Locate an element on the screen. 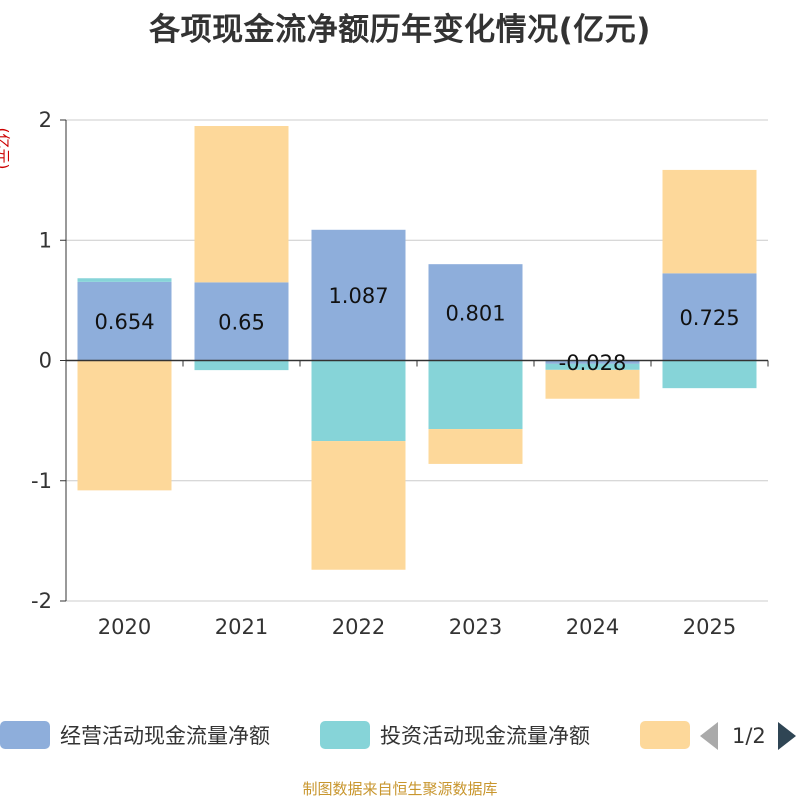 The height and width of the screenshot is (800, 800). legend-page-indicator: 1/2 is located at coordinates (749, 736).